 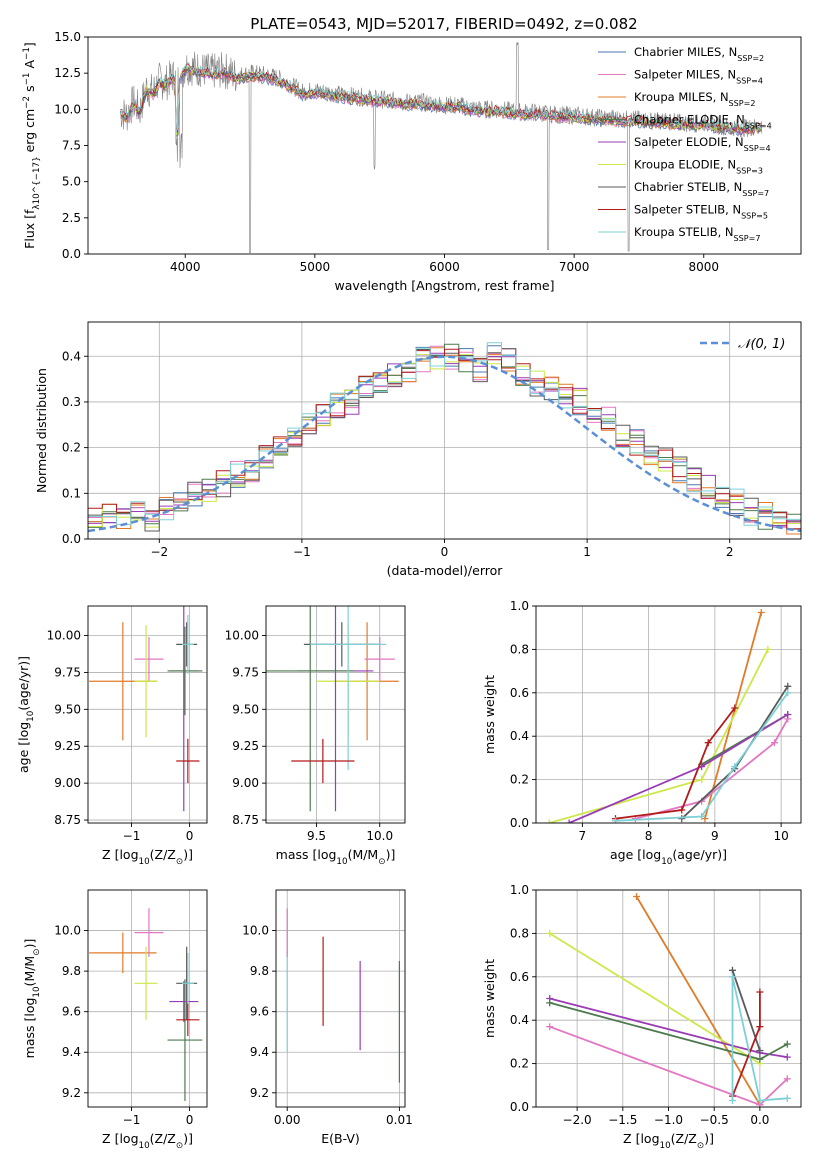 What do you see at coordinates (71, 1012) in the screenshot?
I see `y-tick-label: 9.6` at bounding box center [71, 1012].